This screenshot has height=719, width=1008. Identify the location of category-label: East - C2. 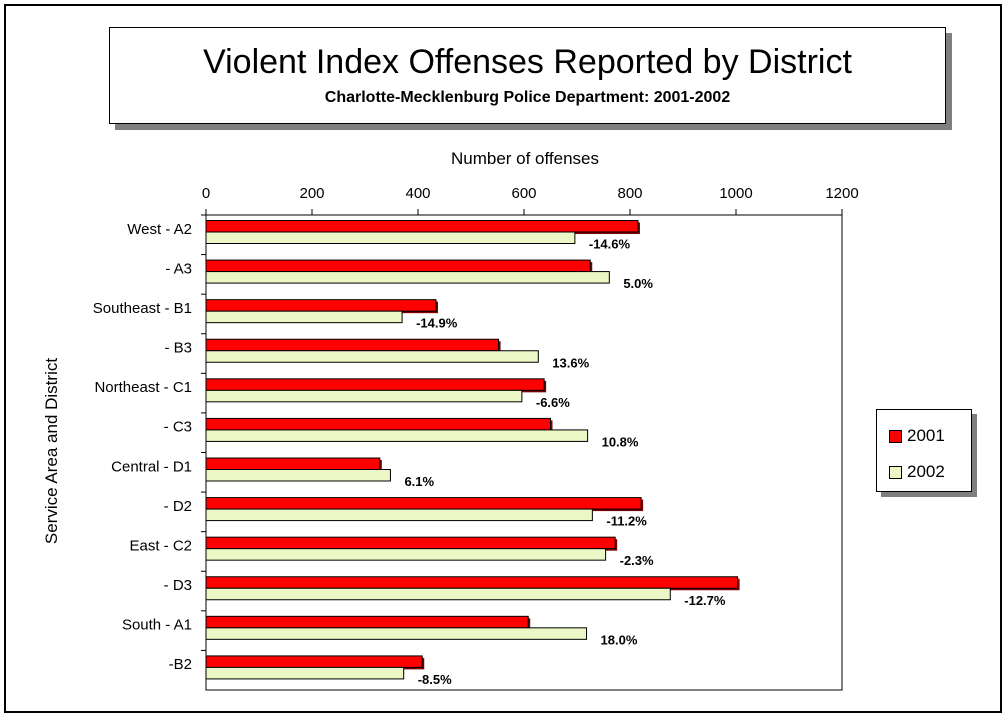
(160, 545).